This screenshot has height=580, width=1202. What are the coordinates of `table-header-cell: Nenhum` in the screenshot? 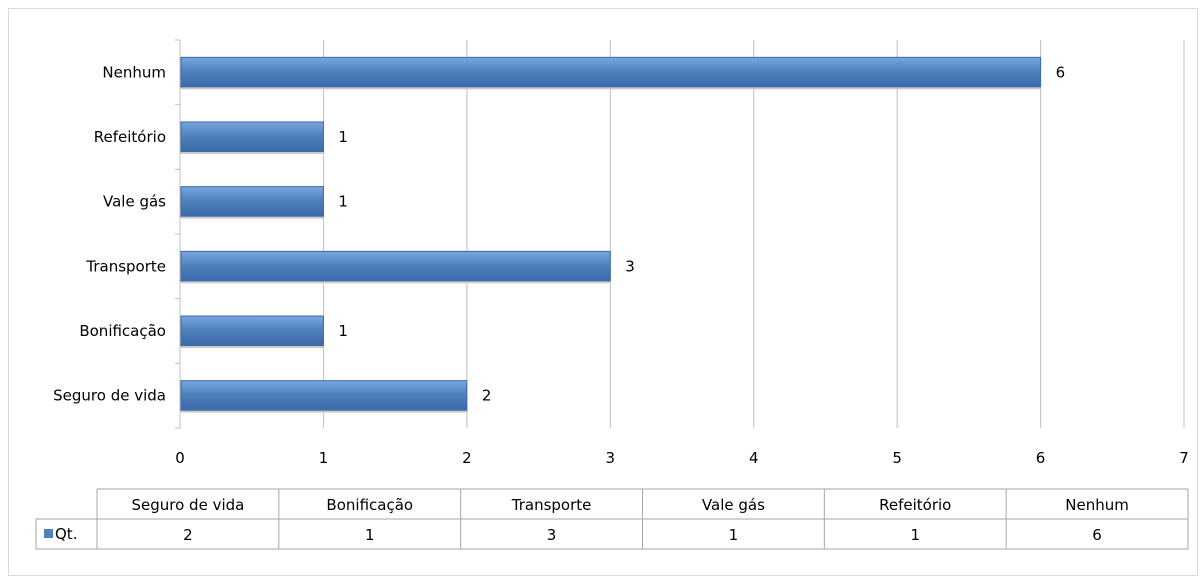 It's located at (1097, 505).